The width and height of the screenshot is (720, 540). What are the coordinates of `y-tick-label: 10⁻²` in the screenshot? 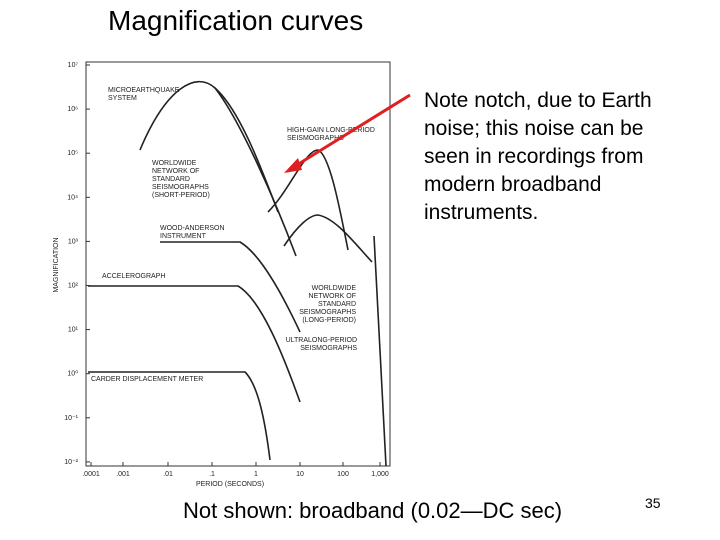 It's located at (71, 462).